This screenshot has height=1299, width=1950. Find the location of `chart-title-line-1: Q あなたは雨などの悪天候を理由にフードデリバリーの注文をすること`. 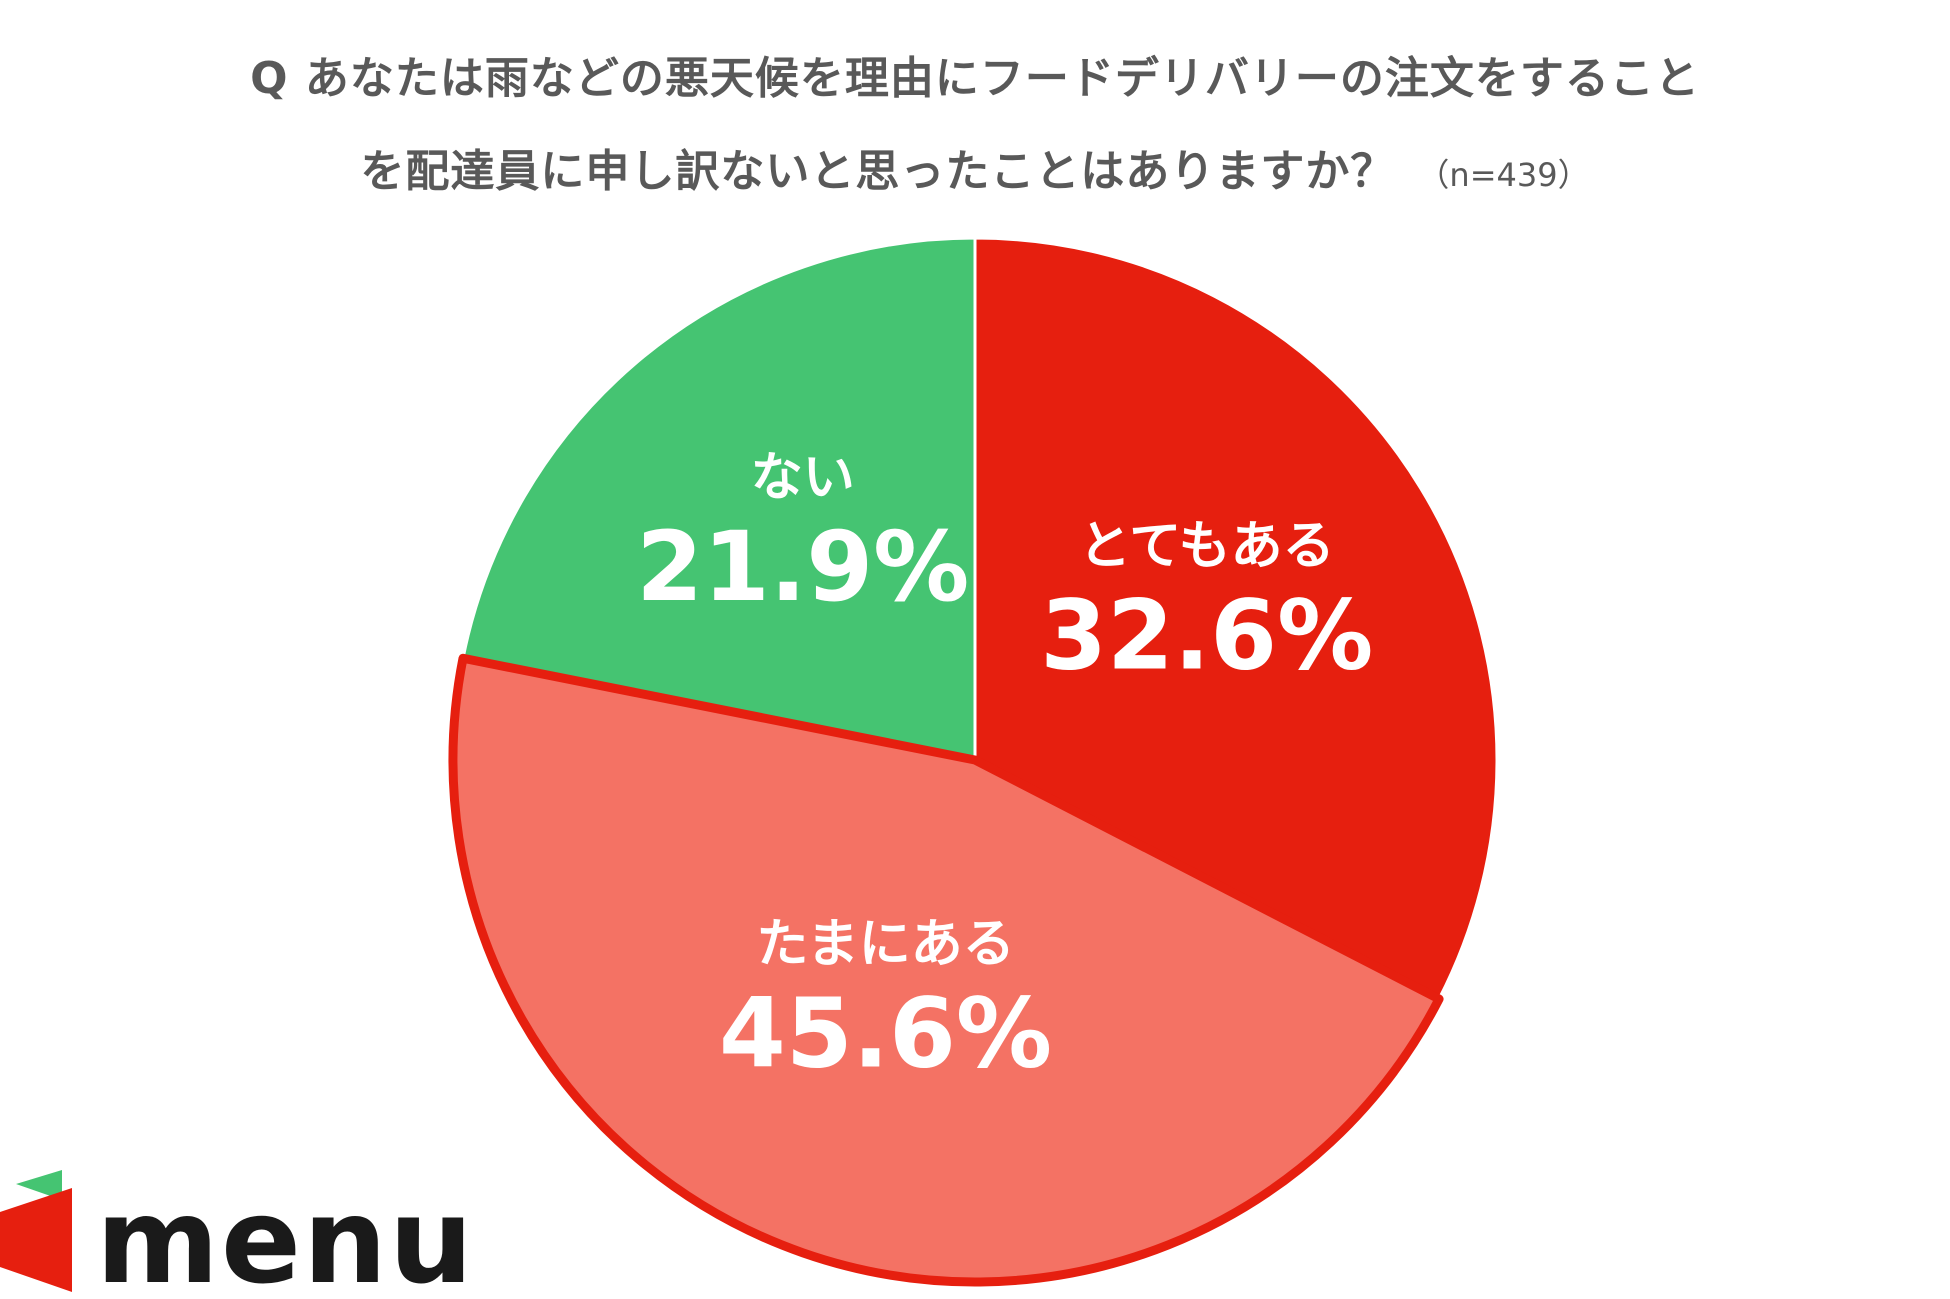

chart-title-line-1: Q あなたは雨などの悪天候を理由にフードデリバリーの注文をすること is located at coordinates (975, 74).